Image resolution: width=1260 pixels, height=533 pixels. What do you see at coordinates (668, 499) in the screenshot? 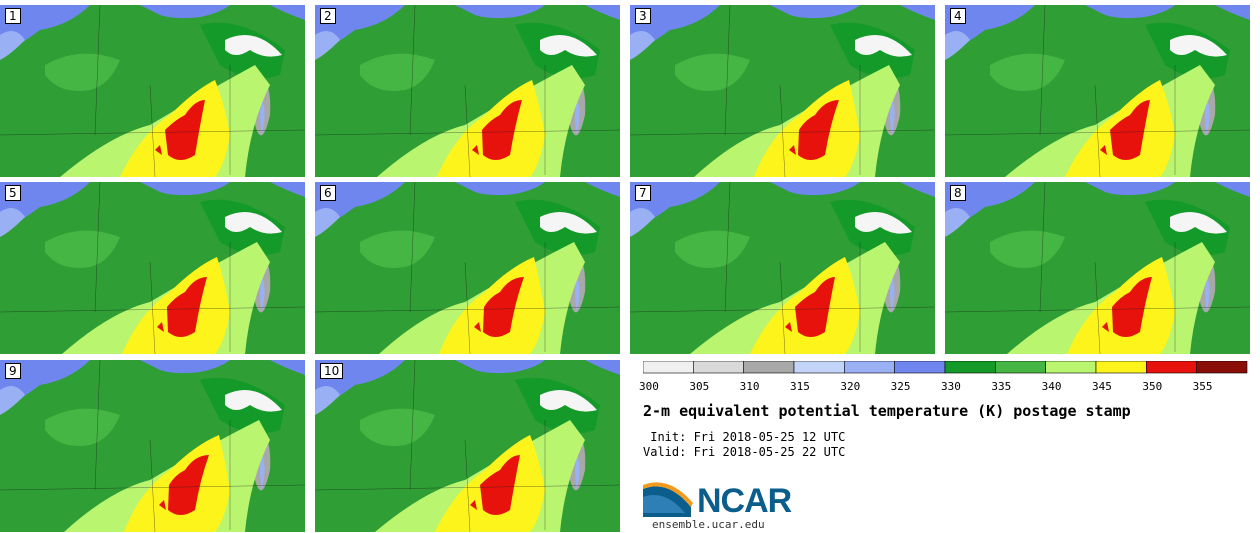
I see `ncar-logo-icon` at bounding box center [668, 499].